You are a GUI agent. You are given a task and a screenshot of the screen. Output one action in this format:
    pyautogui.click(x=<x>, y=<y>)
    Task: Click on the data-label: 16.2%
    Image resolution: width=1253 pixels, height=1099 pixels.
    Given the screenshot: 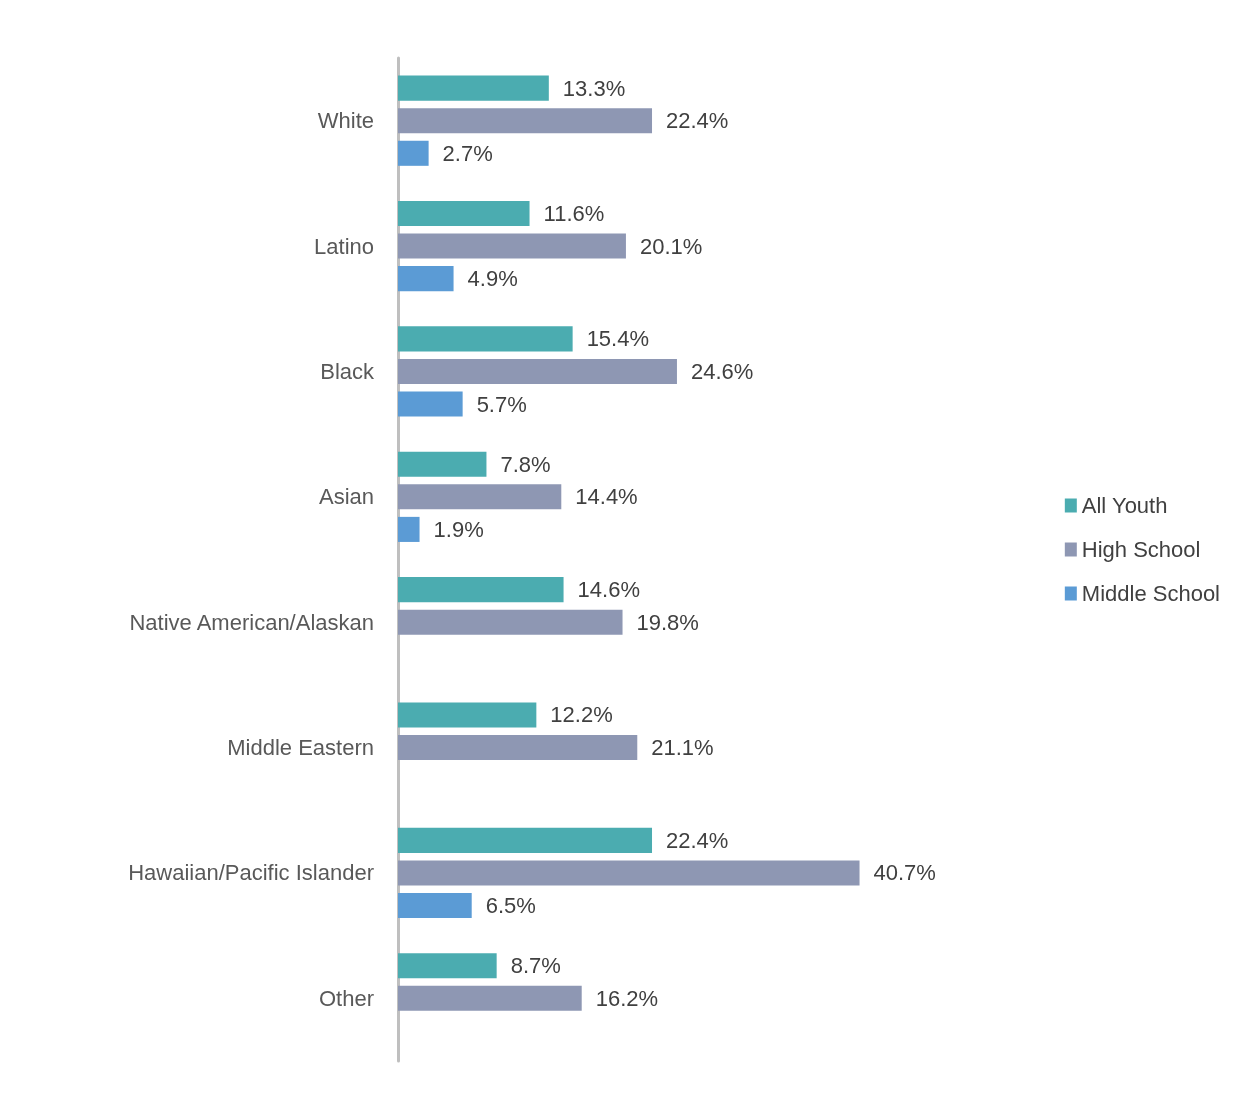 What is the action you would take?
    pyautogui.click(x=627, y=998)
    